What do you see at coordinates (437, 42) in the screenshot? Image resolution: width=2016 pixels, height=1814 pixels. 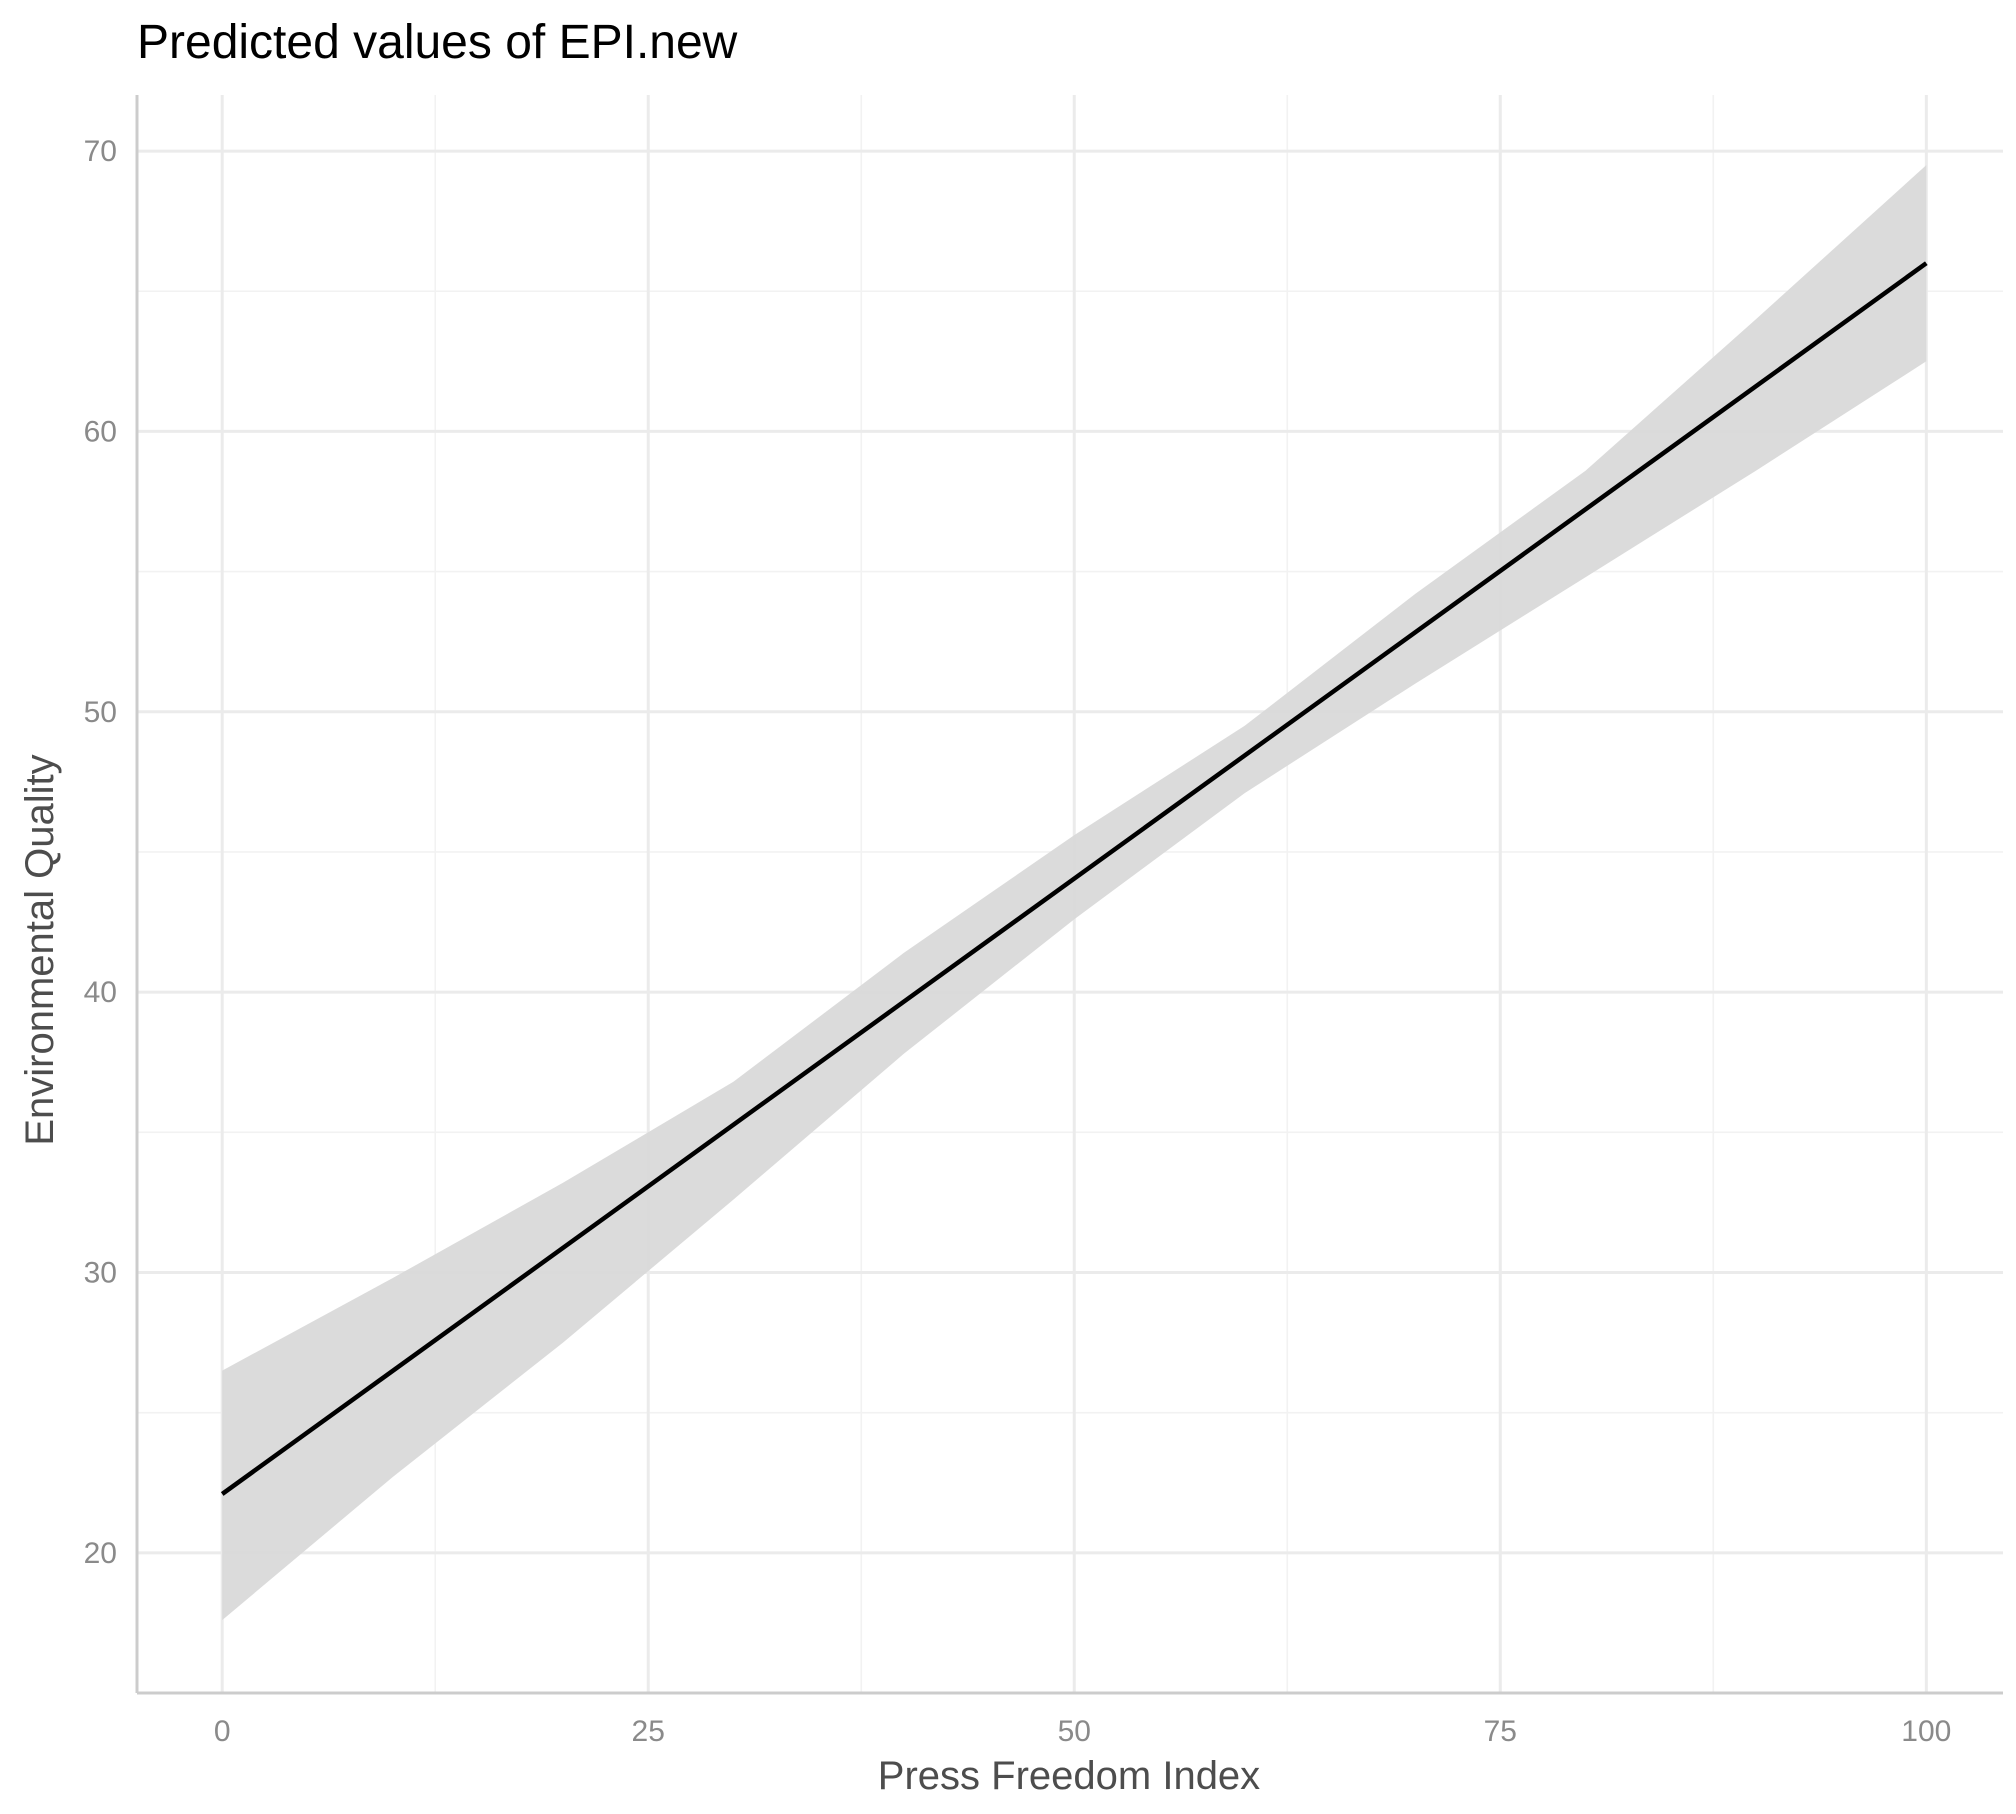 I see `chart-title: Predicted values of EPI.new` at bounding box center [437, 42].